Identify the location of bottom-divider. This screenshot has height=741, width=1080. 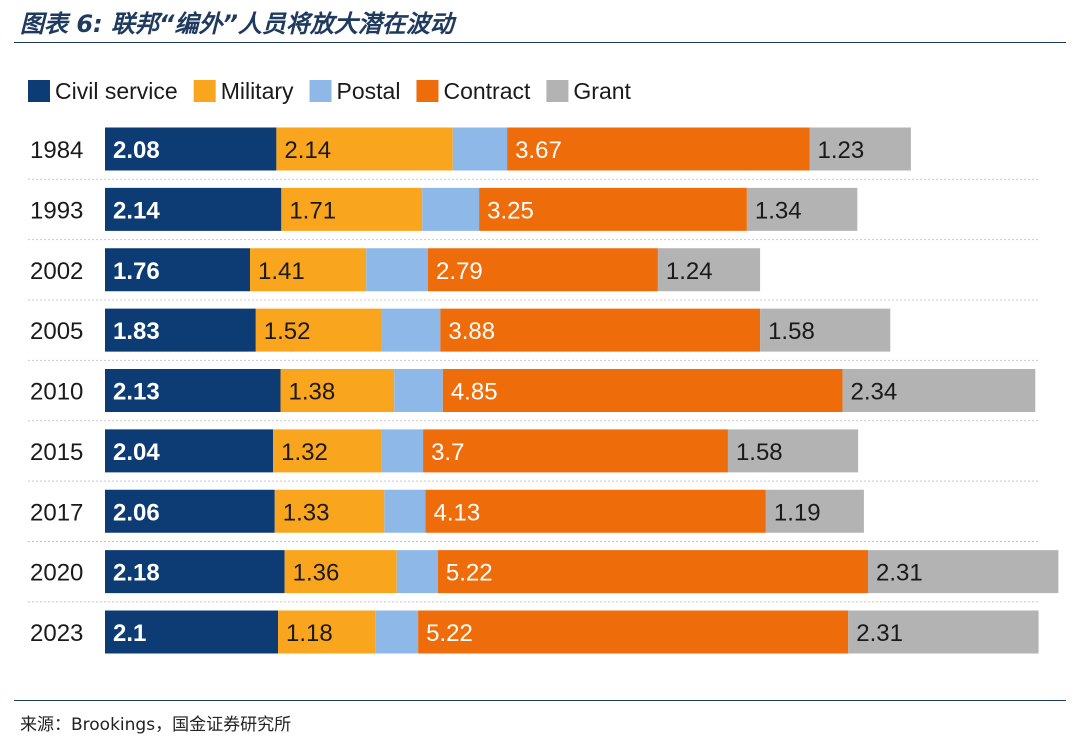
(540, 700).